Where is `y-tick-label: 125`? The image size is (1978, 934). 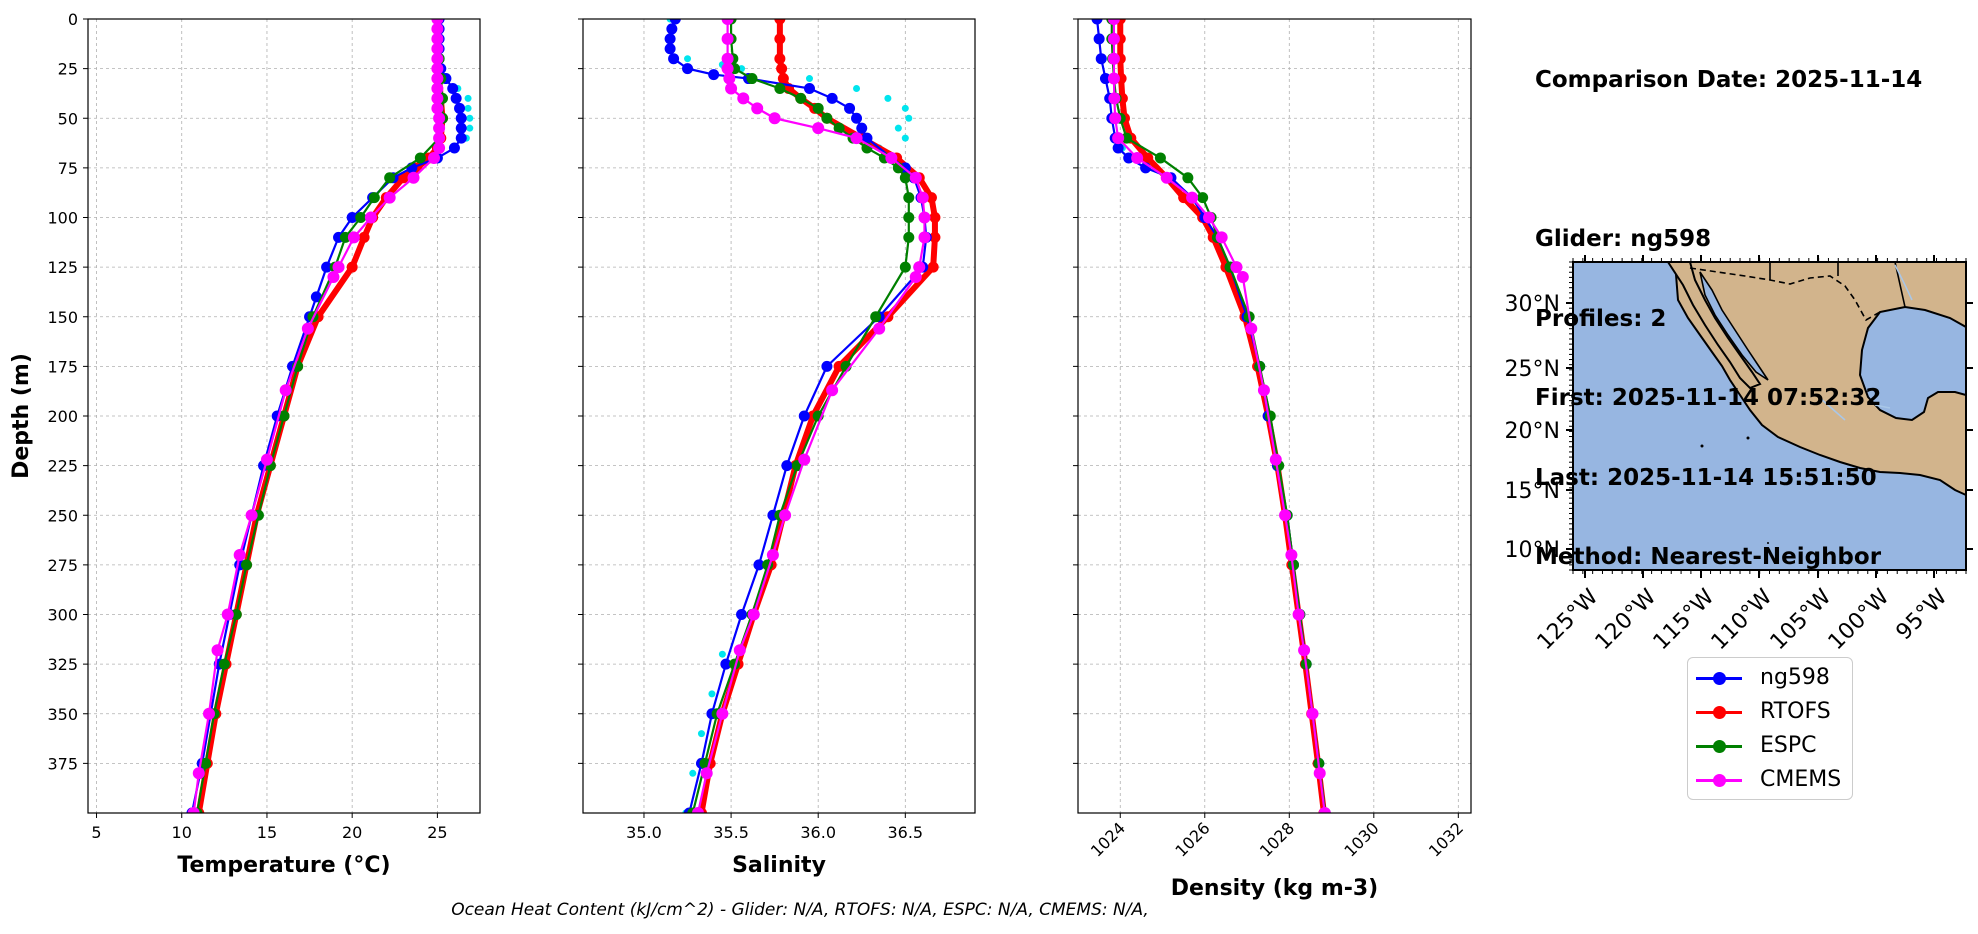
y-tick-label: 125 is located at coordinates (62, 267).